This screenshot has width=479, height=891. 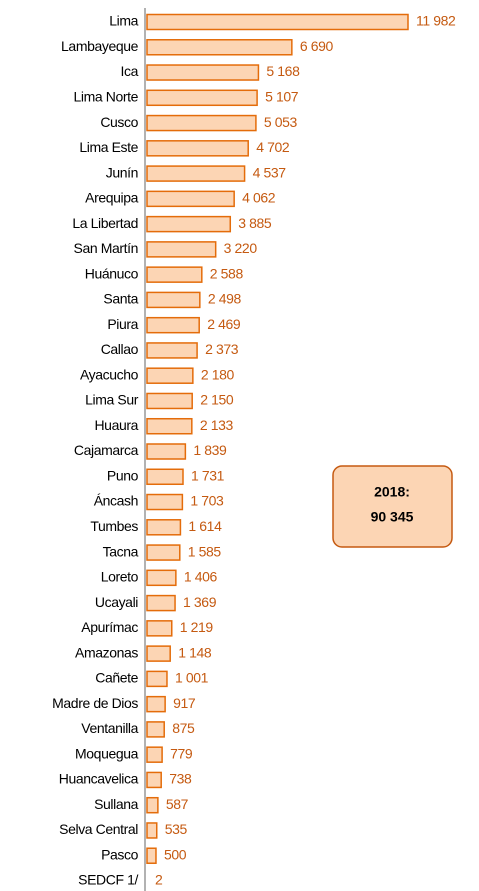 What do you see at coordinates (116, 501) in the screenshot?
I see `category-label: Áncash` at bounding box center [116, 501].